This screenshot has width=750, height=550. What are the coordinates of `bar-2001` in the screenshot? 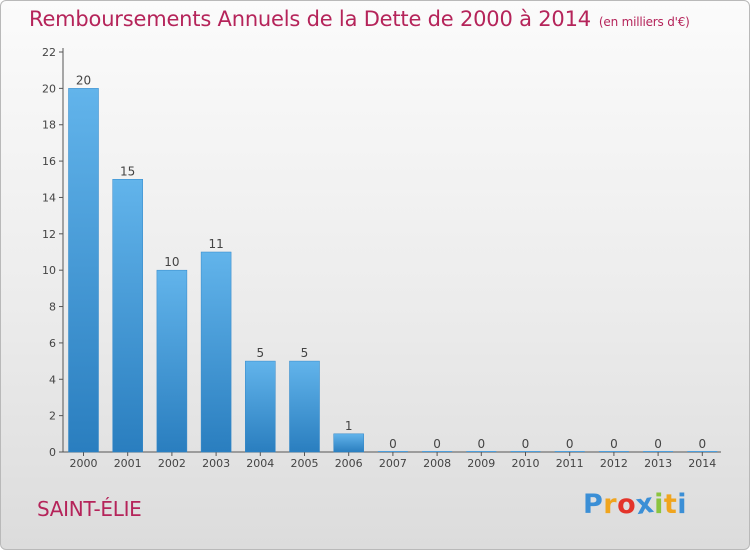 It's located at (127, 316).